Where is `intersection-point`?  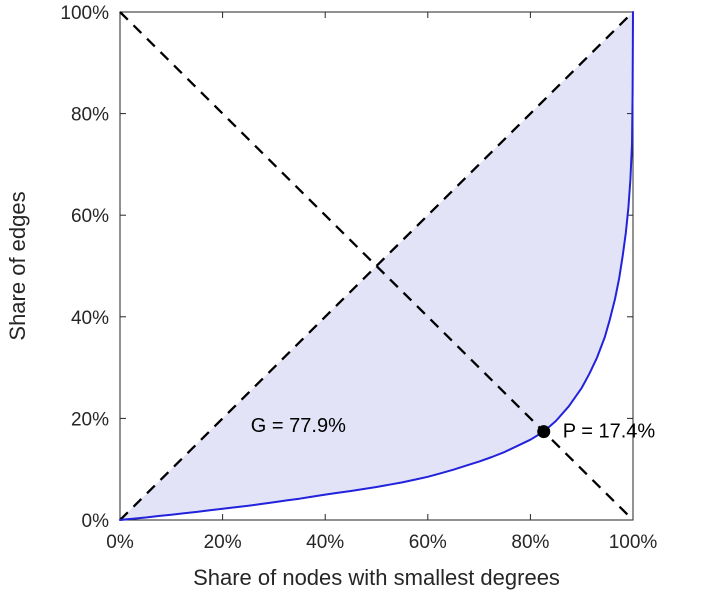 intersection-point is located at coordinates (544, 432).